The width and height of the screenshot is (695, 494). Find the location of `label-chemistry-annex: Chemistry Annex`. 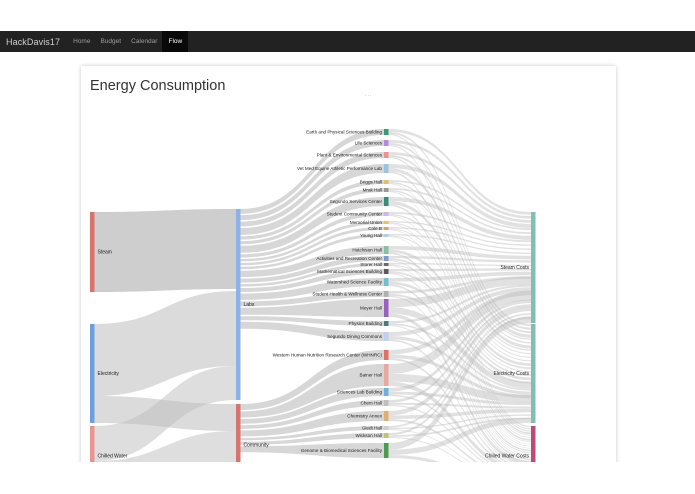

label-chemistry-annex: Chemistry Annex is located at coordinates (364, 416).